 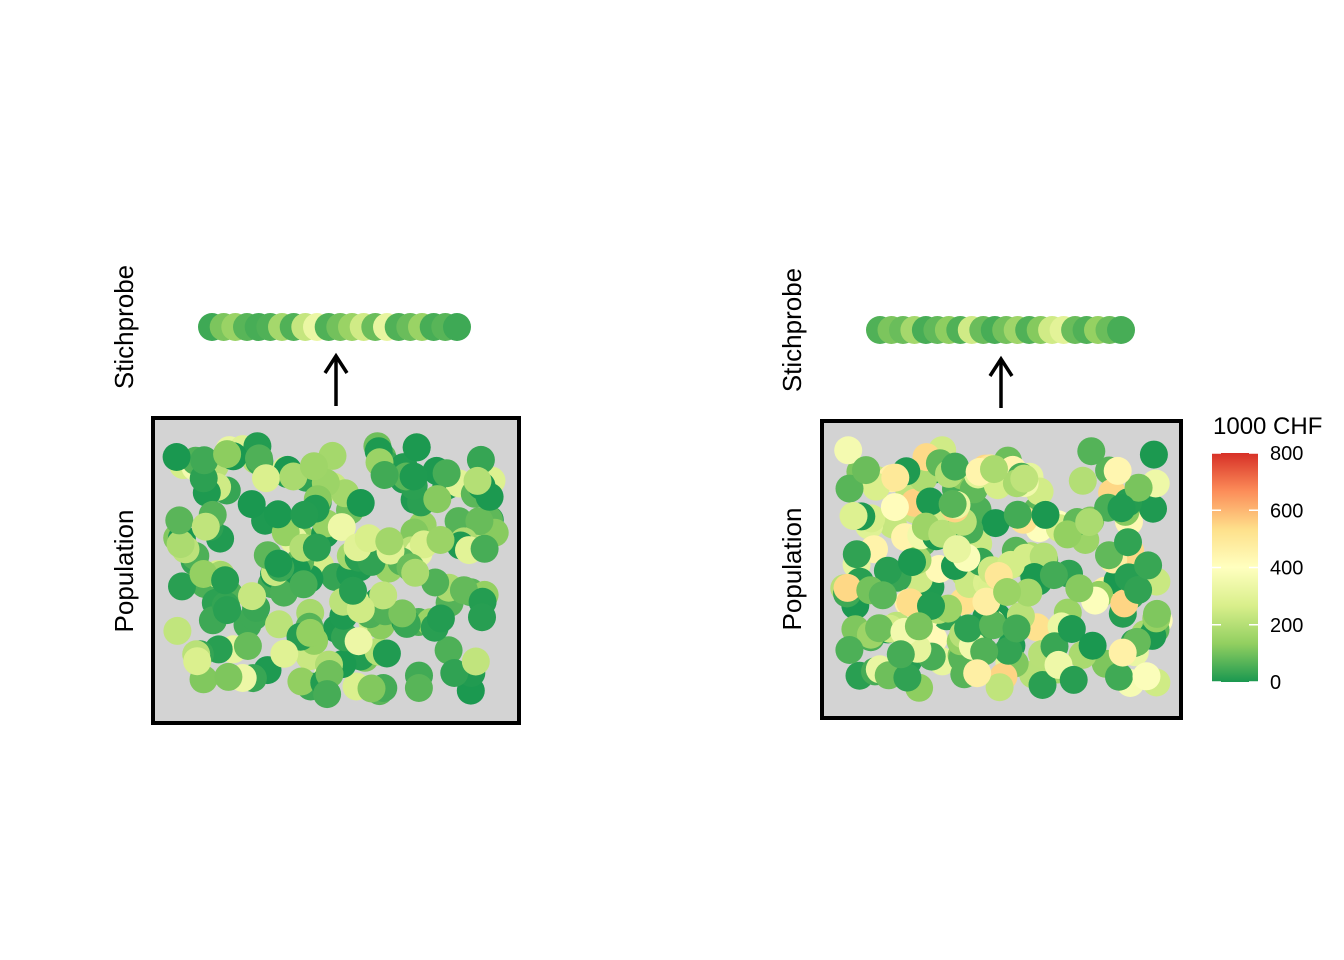 I want to click on population-box-border-left, so click(x=336, y=570).